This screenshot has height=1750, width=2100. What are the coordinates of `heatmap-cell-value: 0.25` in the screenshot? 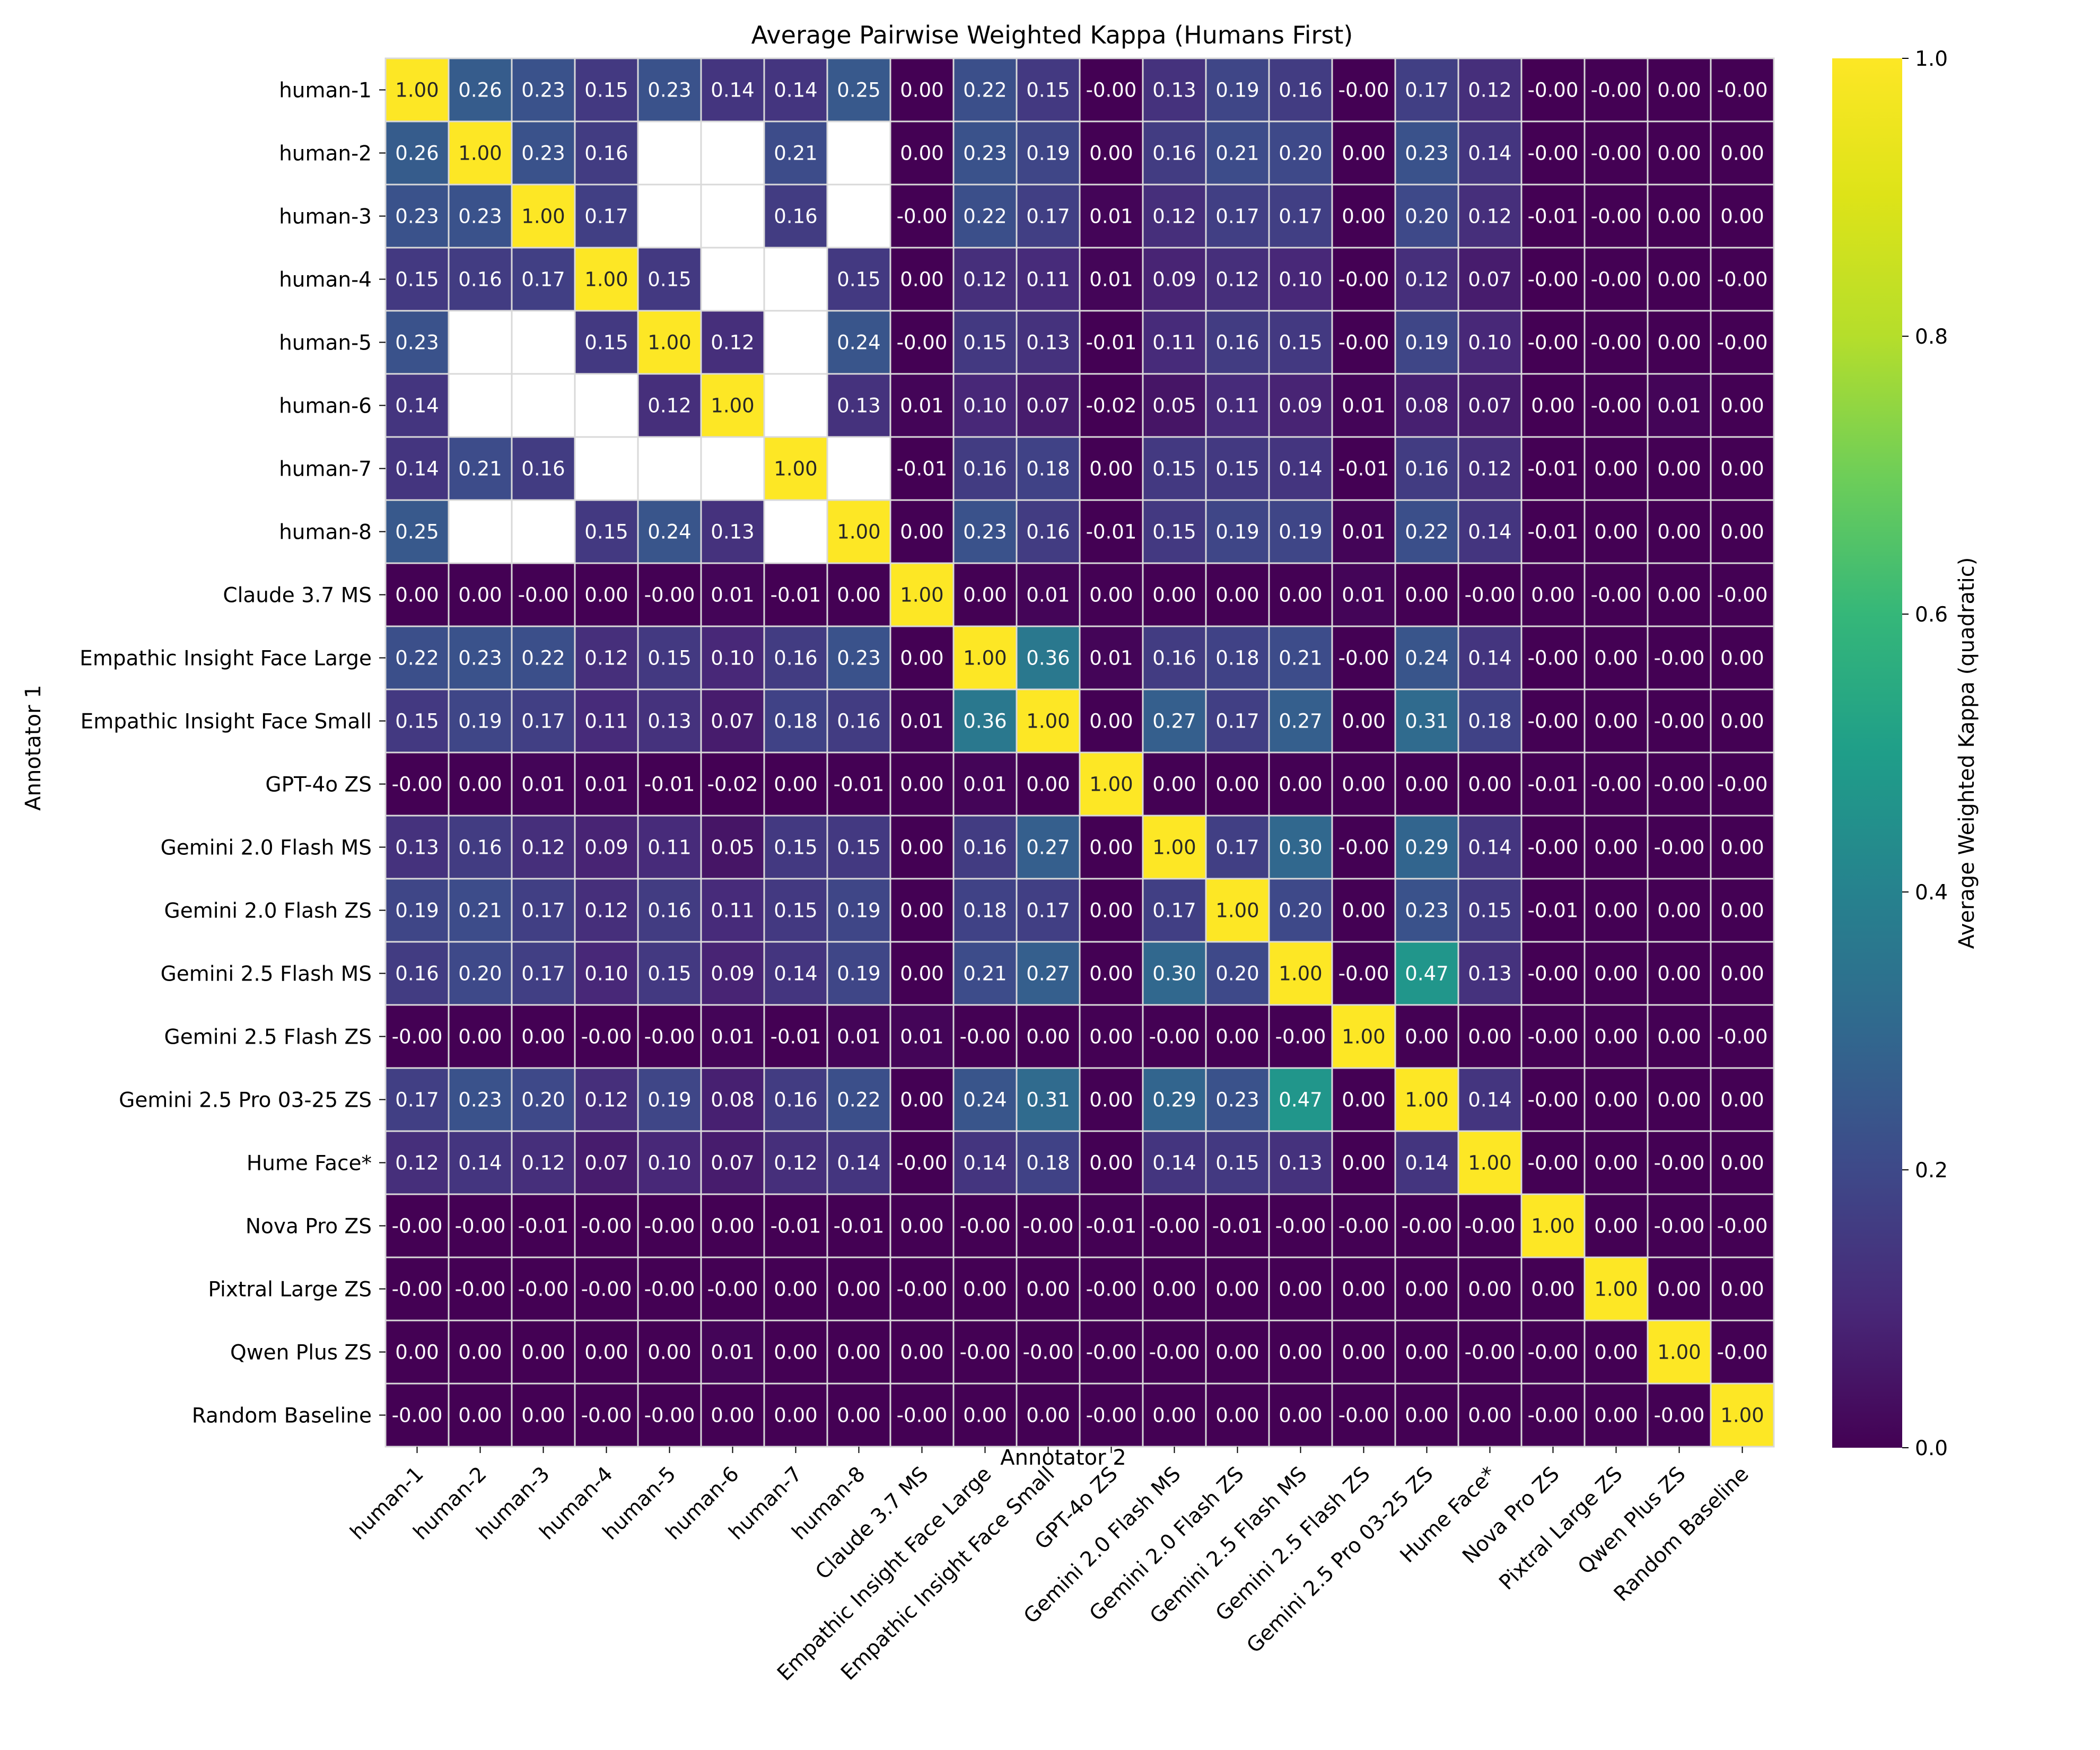 It's located at (858, 90).